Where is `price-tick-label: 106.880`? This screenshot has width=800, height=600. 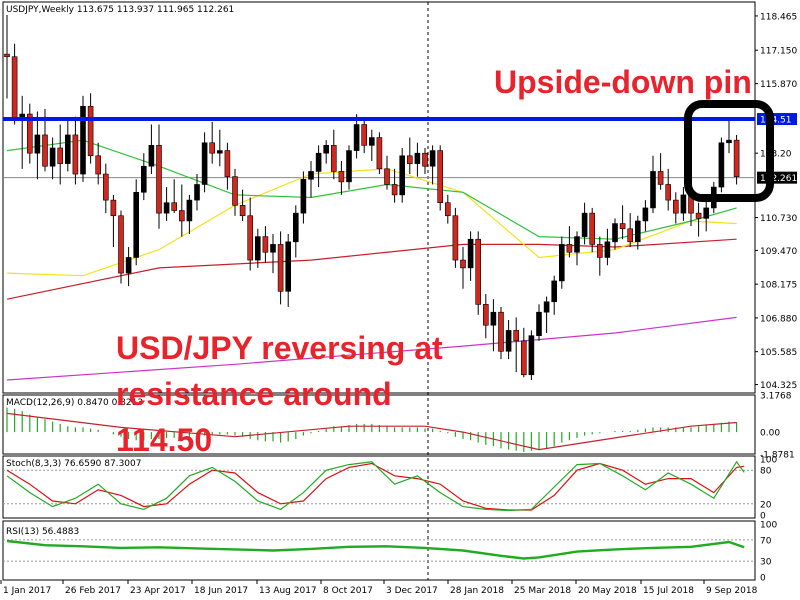 price-tick-label: 106.880 is located at coordinates (778, 319).